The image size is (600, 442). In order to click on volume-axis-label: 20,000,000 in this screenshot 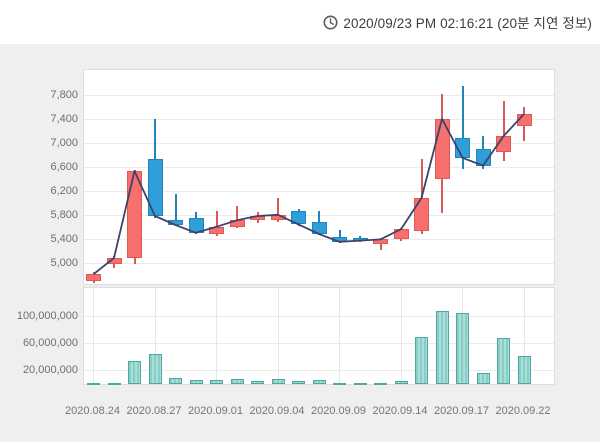, I will do `click(50, 369)`.